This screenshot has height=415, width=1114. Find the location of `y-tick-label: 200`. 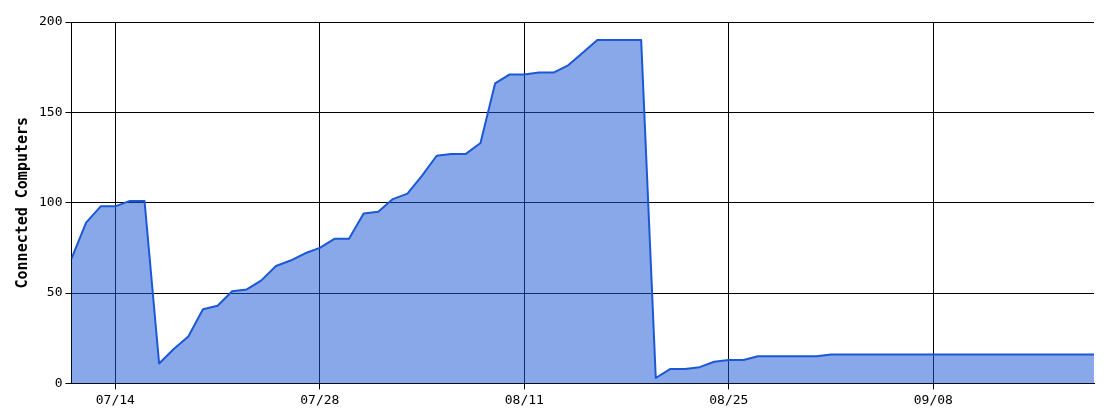

y-tick-label: 200 is located at coordinates (51, 21).